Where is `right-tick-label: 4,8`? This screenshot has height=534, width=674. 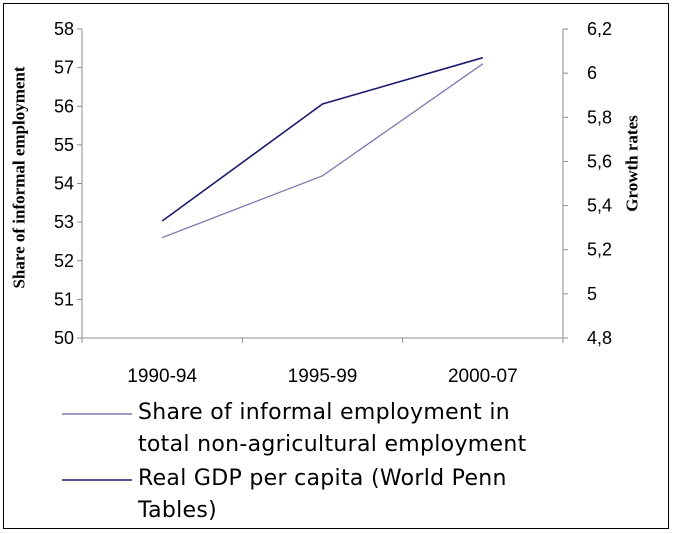 right-tick-label: 4,8 is located at coordinates (599, 338).